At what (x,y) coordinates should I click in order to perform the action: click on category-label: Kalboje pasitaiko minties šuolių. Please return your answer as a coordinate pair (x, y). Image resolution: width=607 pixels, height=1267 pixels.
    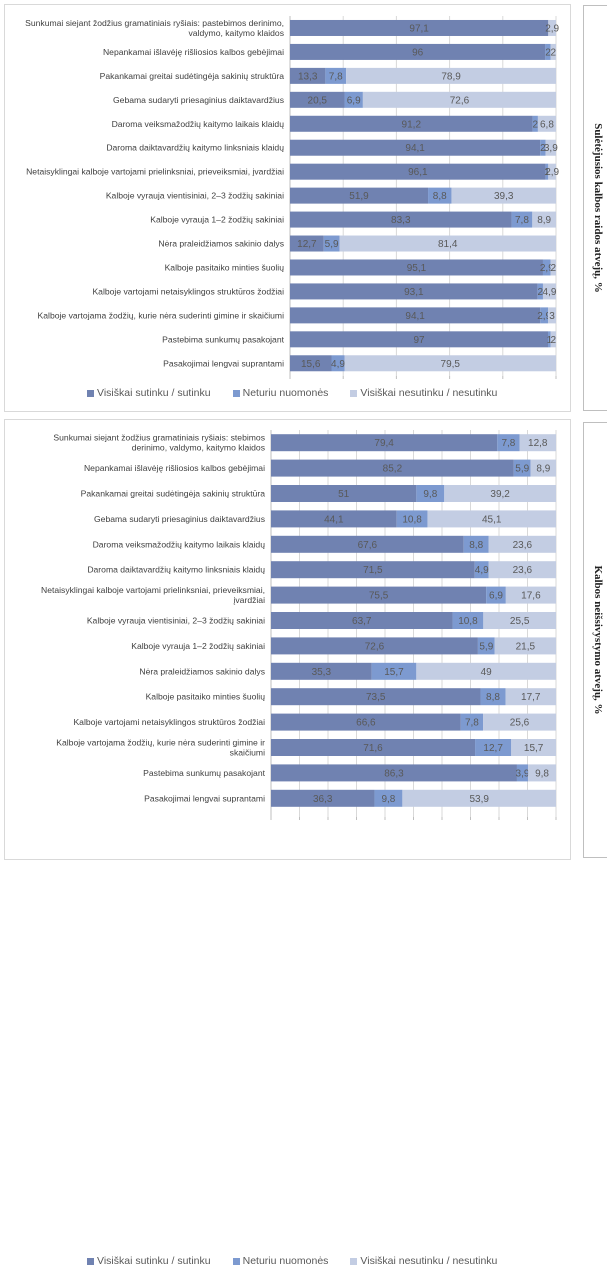
    Looking at the image, I should click on (206, 697).